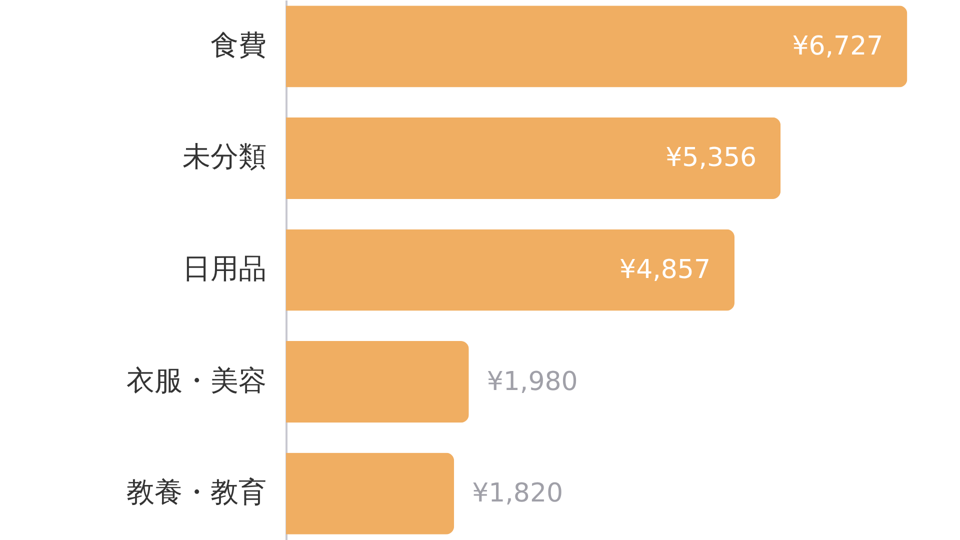 The image size is (960, 540). Describe the element at coordinates (665, 270) in the screenshot. I see `data-label: ¥4,857` at that location.